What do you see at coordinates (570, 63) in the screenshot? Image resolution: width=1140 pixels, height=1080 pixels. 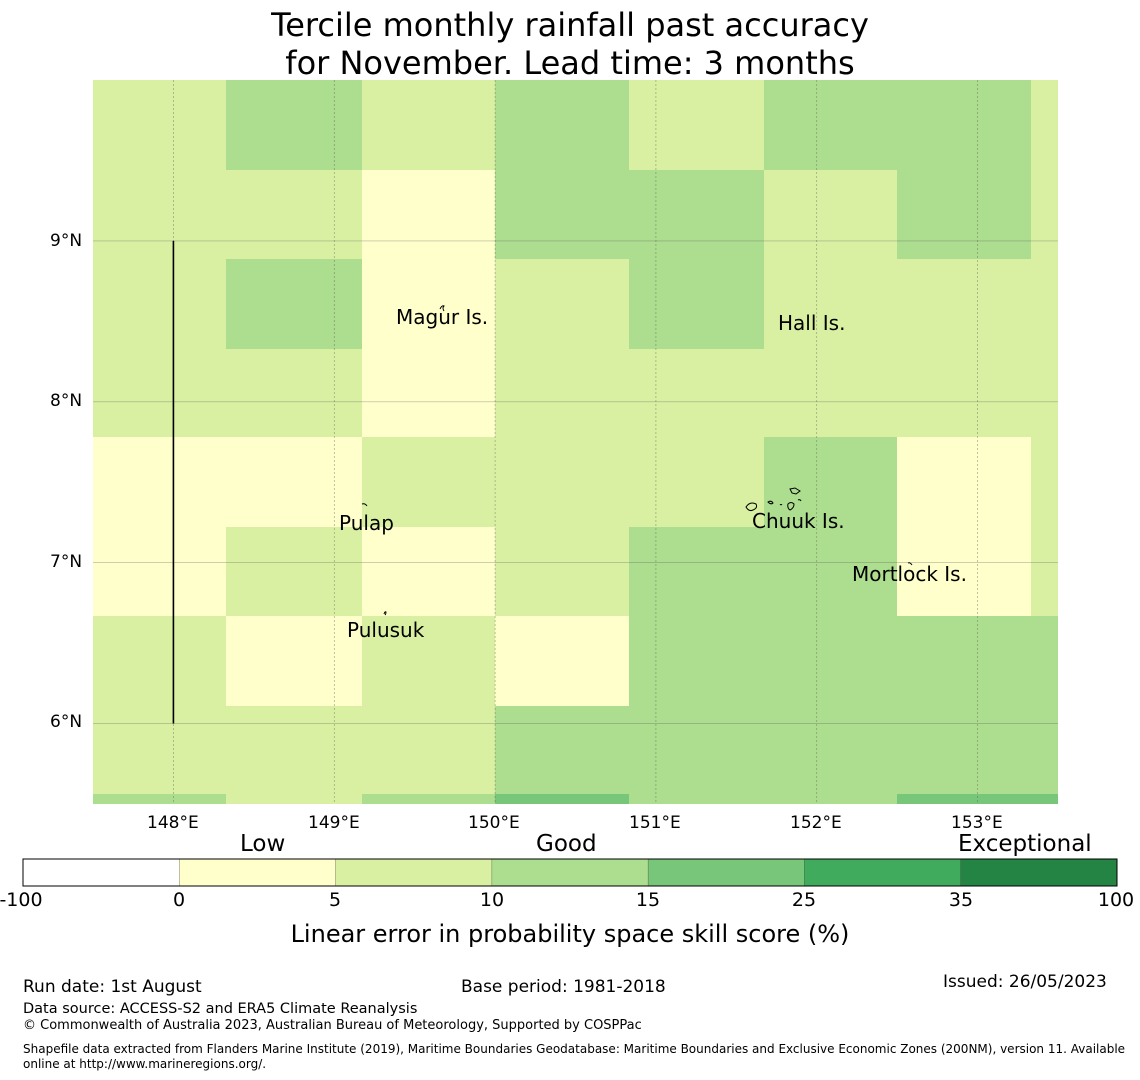 I see `chart-title-line2: for November. Lead time: 3 months` at bounding box center [570, 63].